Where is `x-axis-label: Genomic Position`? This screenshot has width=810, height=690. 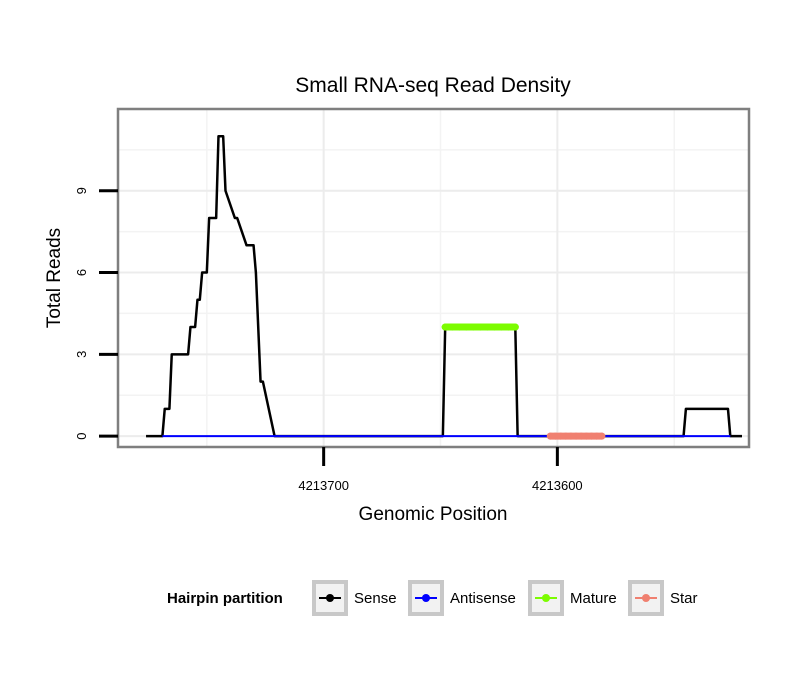
x-axis-label: Genomic Position is located at coordinates (433, 514).